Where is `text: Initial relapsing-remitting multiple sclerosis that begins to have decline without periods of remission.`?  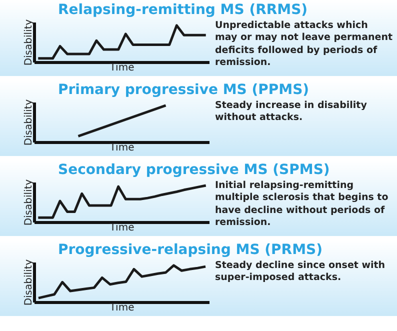 text: Initial relapsing-remitting multiple sclerosis that begins to have decline without periods of remission. is located at coordinates (302, 205).